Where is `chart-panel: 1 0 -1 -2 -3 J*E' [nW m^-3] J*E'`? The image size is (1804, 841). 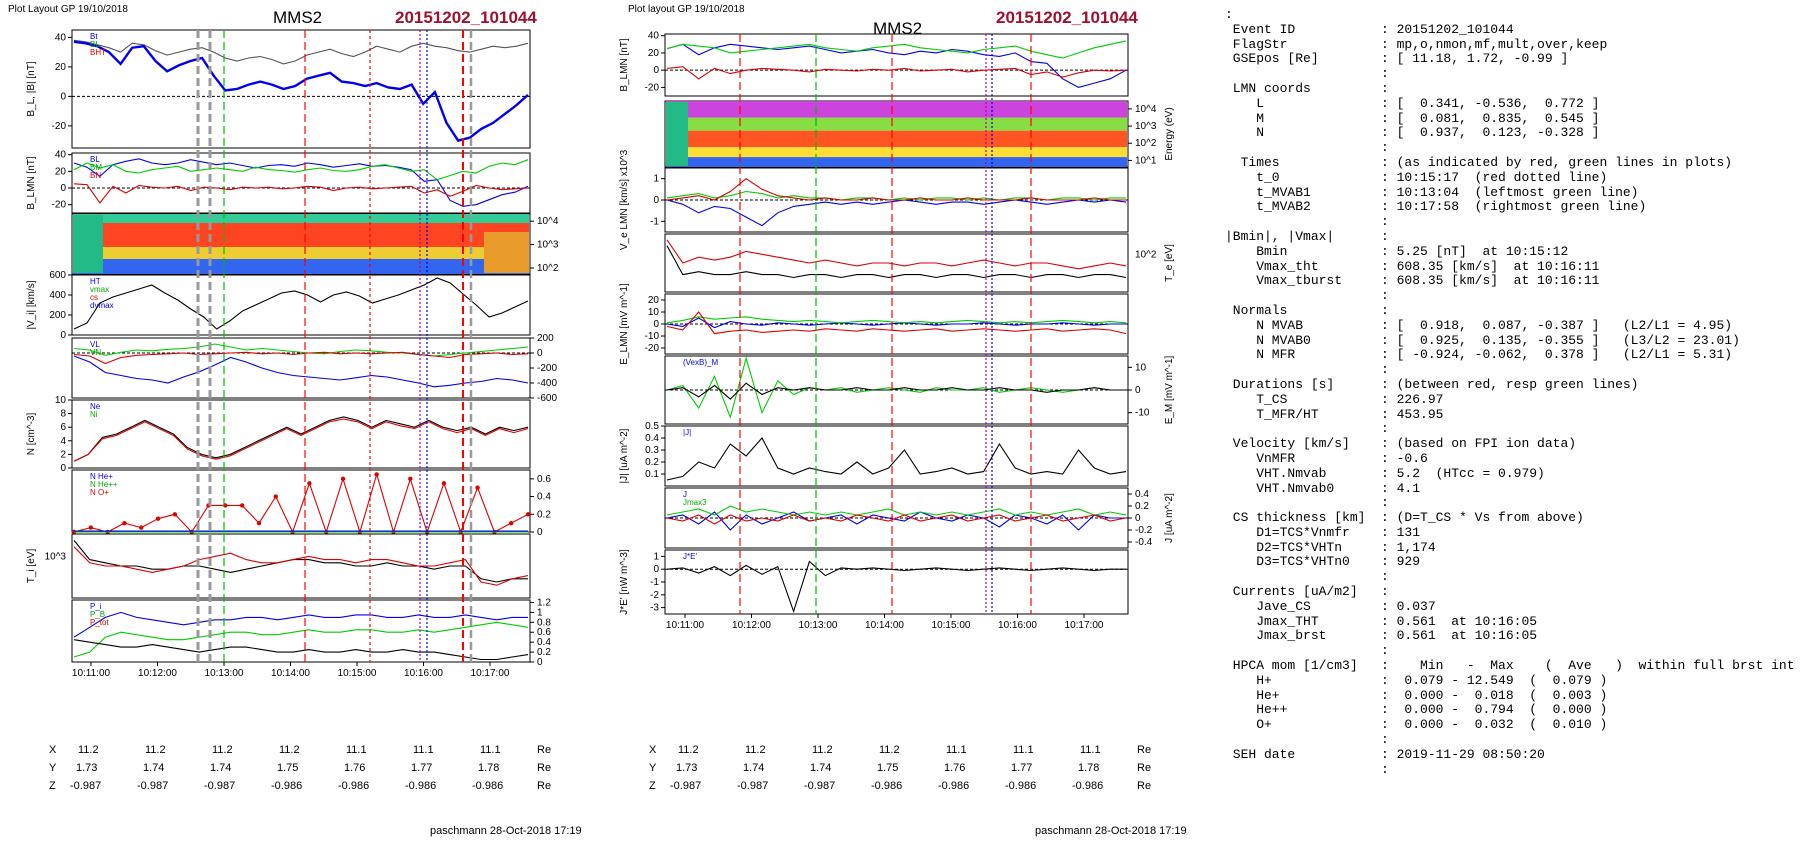 chart-panel: 1 0 -1 -2 -3 J*E' [nW m^-3] J*E' is located at coordinates (874, 582).